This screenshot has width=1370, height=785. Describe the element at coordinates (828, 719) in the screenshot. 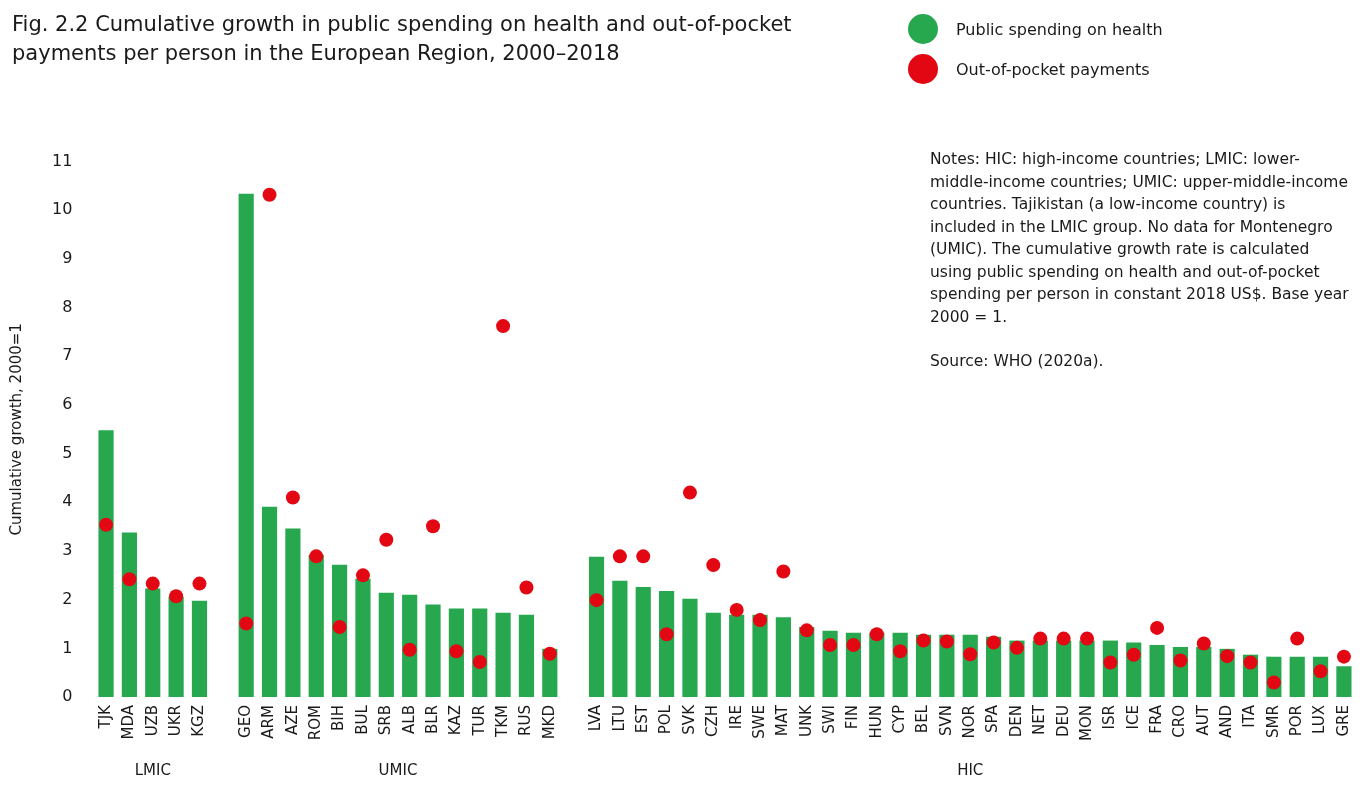

I see `x-tick-label: SWI` at that location.